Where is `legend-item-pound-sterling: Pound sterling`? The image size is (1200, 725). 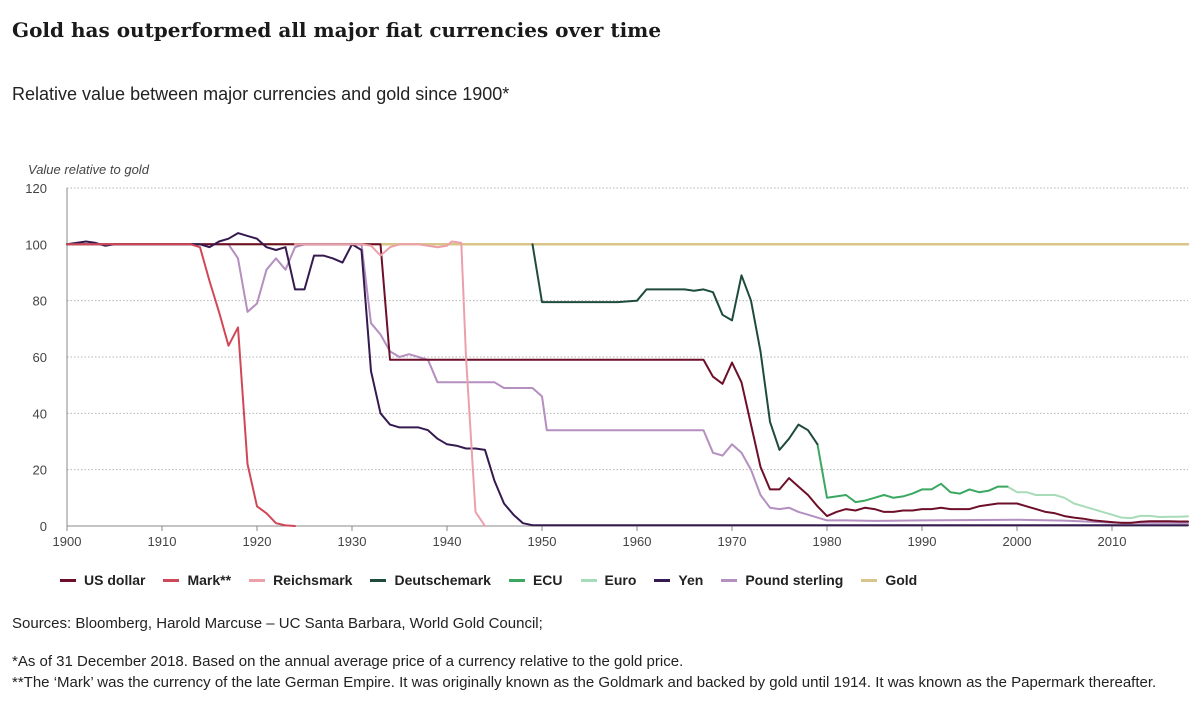 legend-item-pound-sterling: Pound sterling is located at coordinates (782, 580).